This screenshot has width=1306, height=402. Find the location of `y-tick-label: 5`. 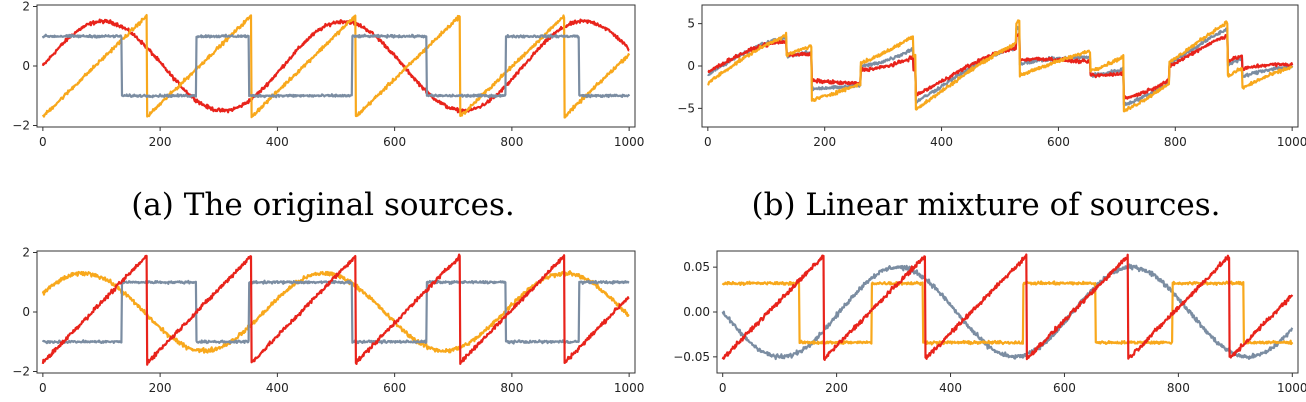

y-tick-label: 5 is located at coordinates (691, 24).